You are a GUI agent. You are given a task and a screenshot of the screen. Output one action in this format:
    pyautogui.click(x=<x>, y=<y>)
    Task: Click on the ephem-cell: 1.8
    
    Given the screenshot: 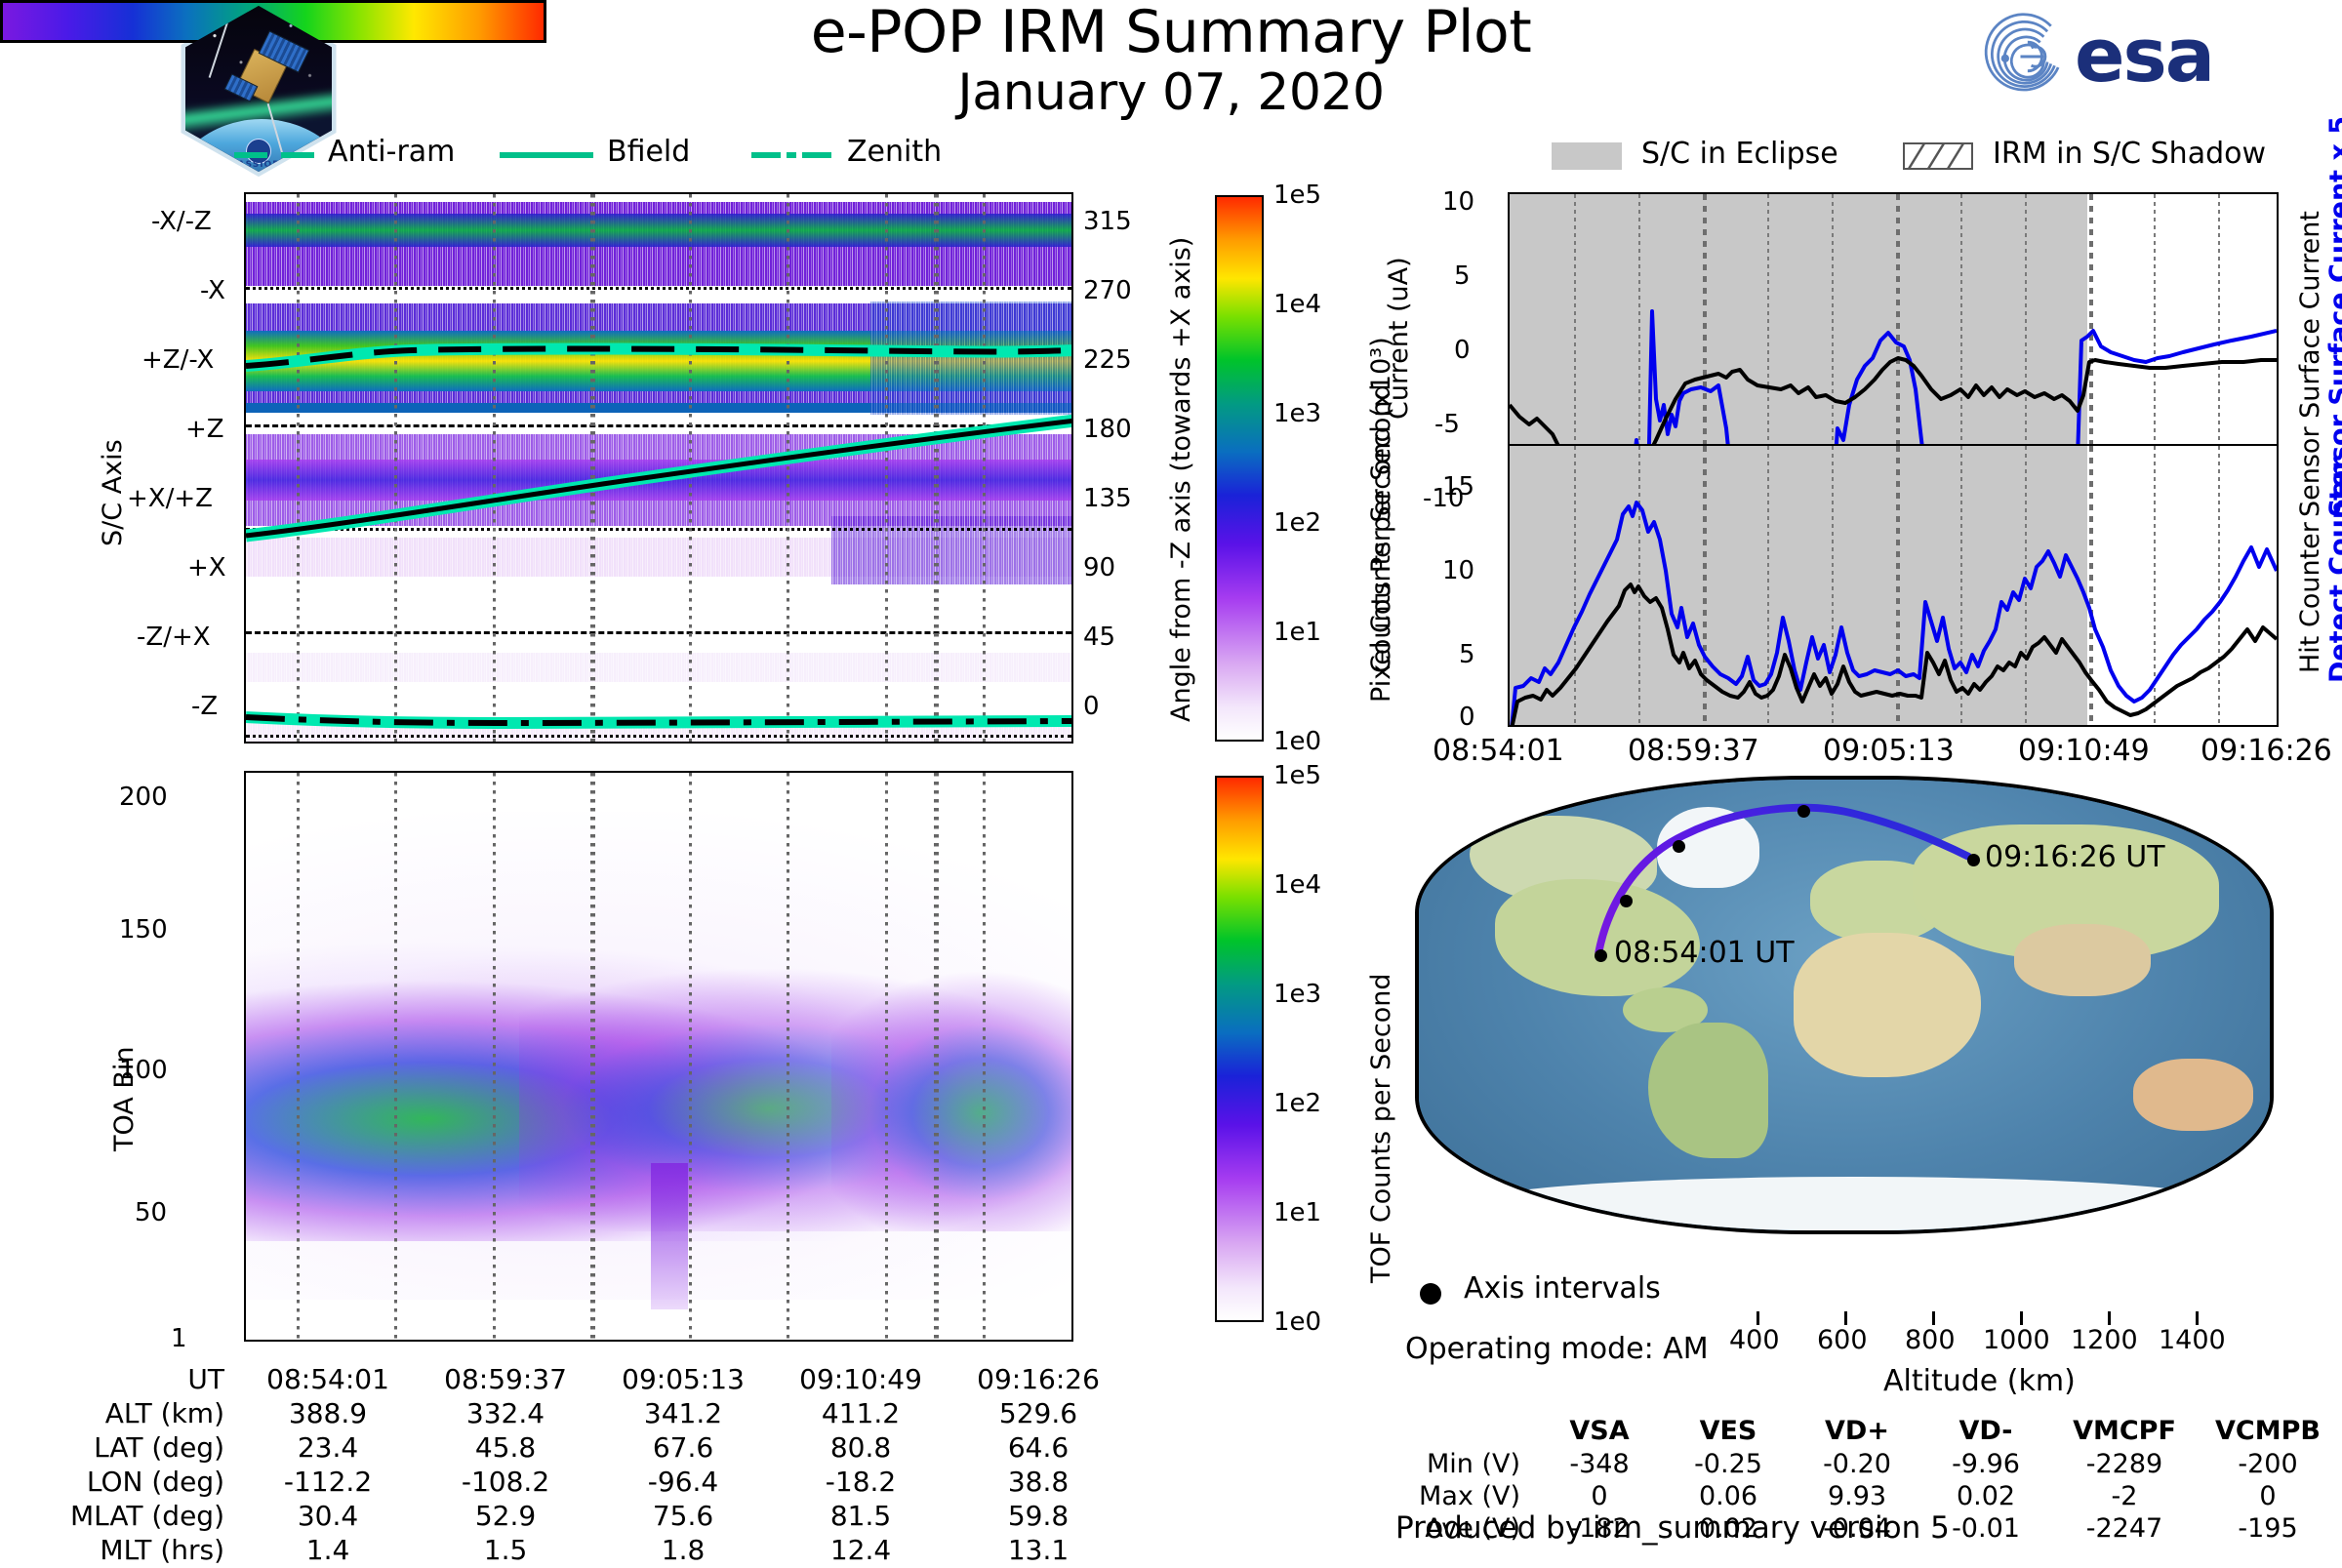 What is the action you would take?
    pyautogui.click(x=683, y=1550)
    